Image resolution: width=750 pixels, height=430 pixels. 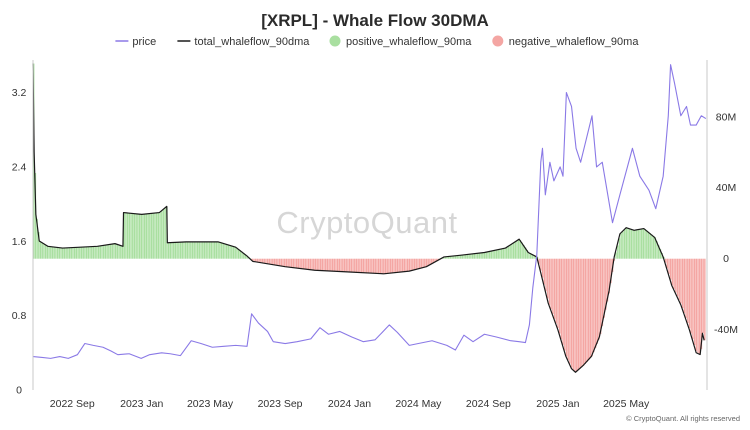 What do you see at coordinates (726, 330) in the screenshot?
I see `right-tick-label: -40M` at bounding box center [726, 330].